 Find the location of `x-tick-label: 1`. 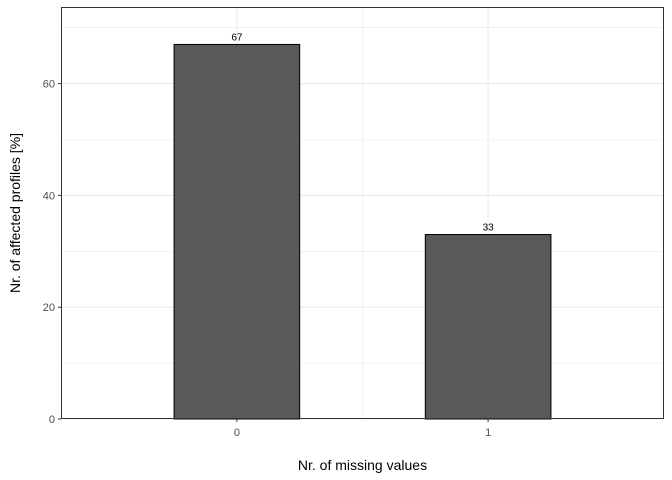

x-tick-label: 1 is located at coordinates (488, 433).